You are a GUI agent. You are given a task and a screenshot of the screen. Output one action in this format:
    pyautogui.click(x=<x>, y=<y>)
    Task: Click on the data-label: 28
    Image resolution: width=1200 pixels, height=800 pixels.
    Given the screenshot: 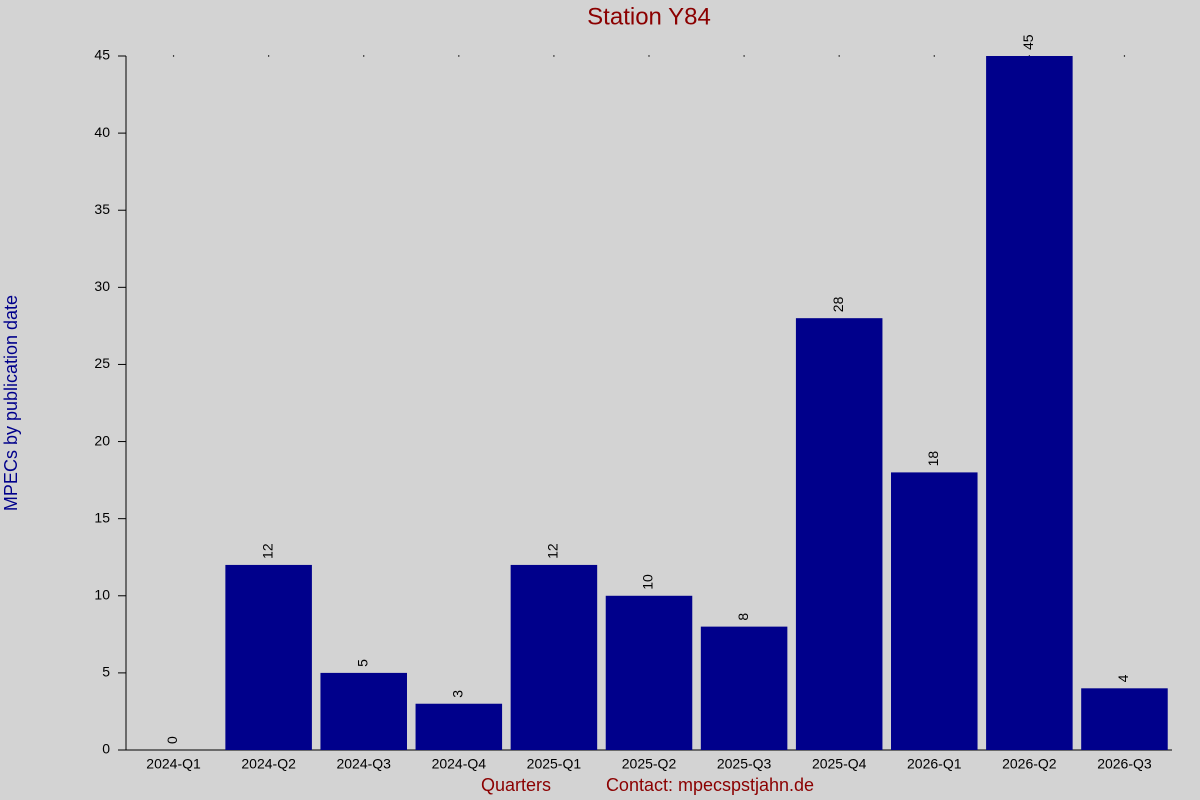 What is the action you would take?
    pyautogui.click(x=838, y=304)
    